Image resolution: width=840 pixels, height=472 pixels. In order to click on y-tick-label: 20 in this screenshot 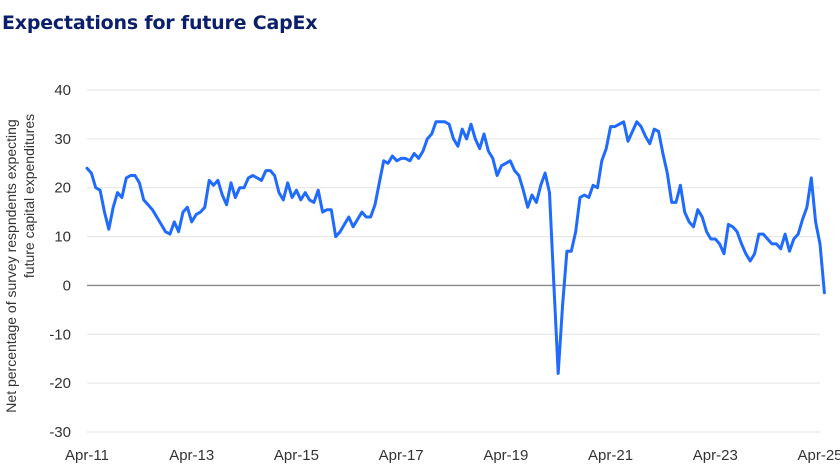, I will do `click(62, 188)`.